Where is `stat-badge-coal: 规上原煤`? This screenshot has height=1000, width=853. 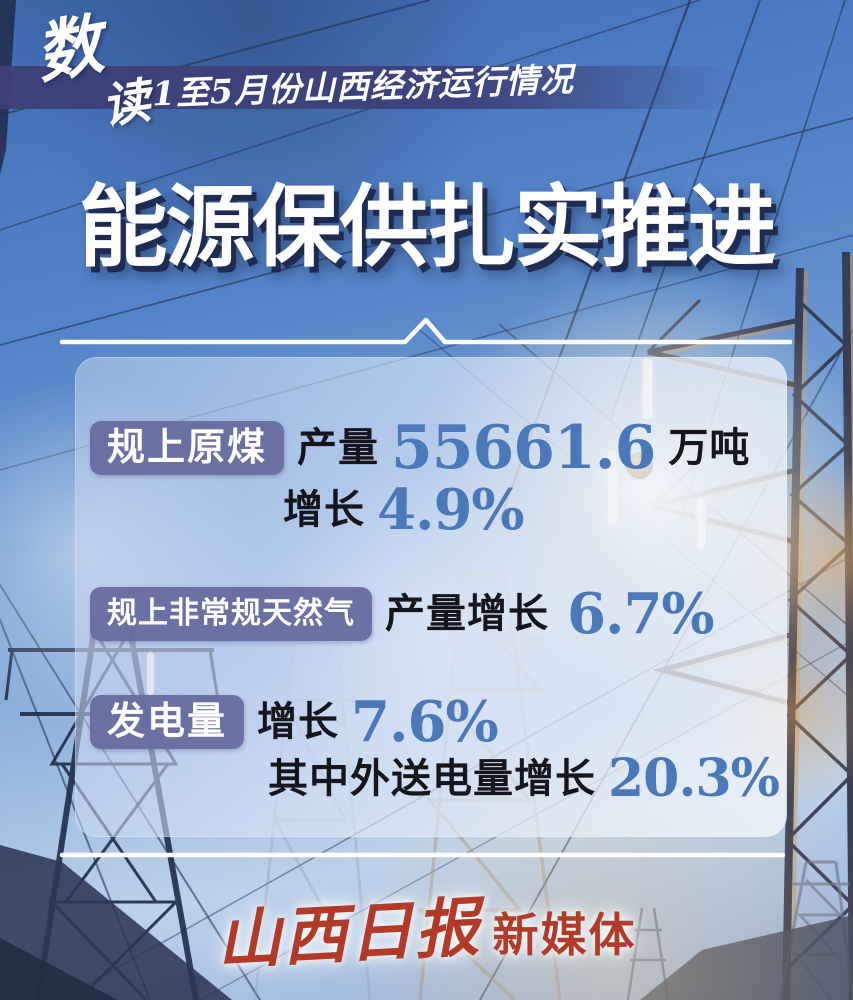 stat-badge-coal: 规上原煤 is located at coordinates (187, 448).